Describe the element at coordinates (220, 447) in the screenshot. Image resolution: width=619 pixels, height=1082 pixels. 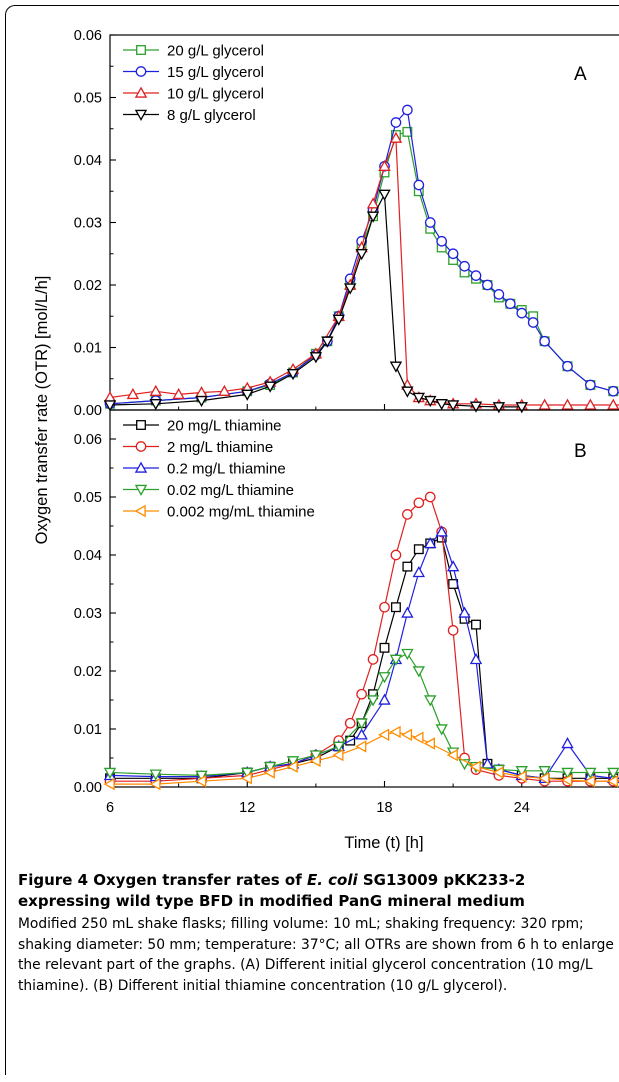
I see `panel-b-legend-label: 2 mg/L thiamine` at that location.